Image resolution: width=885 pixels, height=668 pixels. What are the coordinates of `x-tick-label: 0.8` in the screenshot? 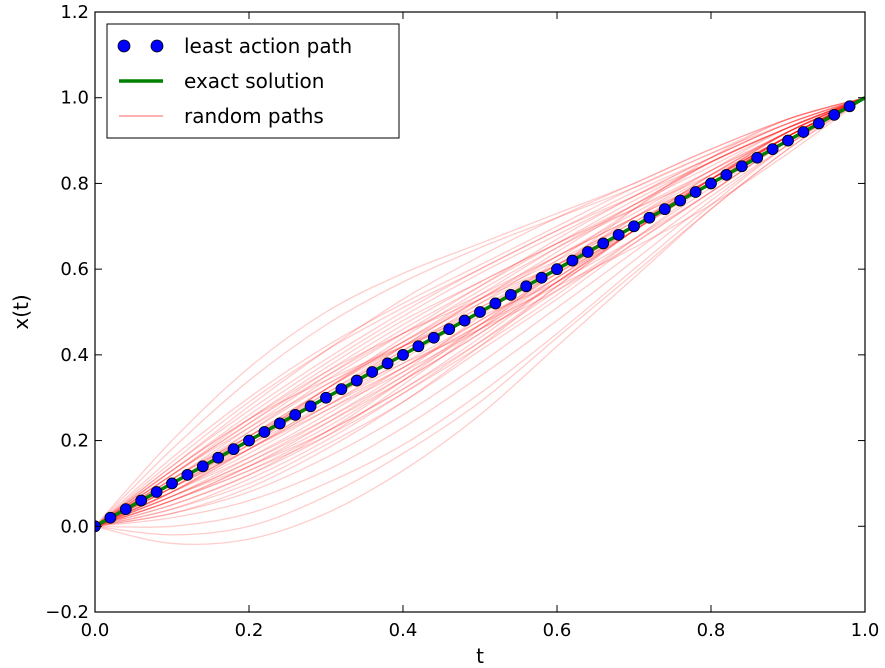 It's located at (711, 630).